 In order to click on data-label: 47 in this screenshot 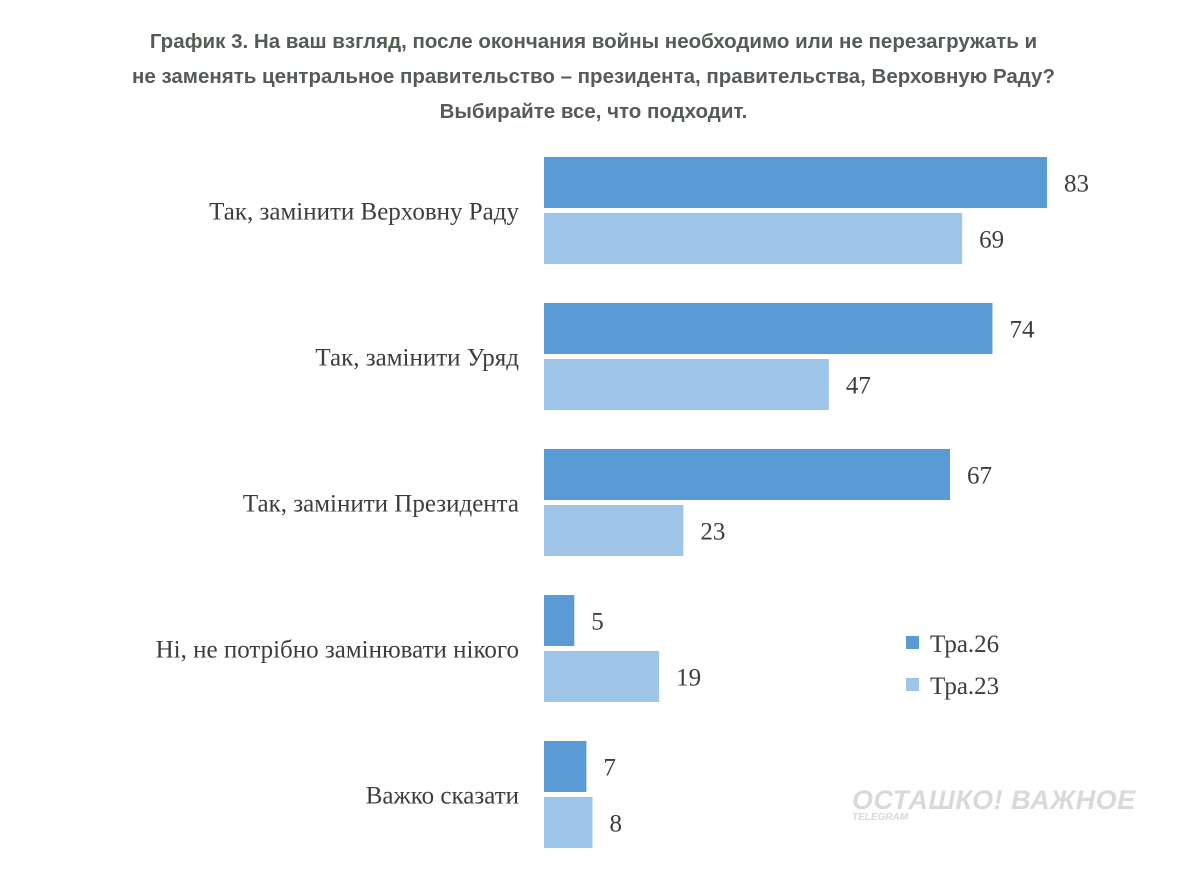, I will do `click(858, 386)`.